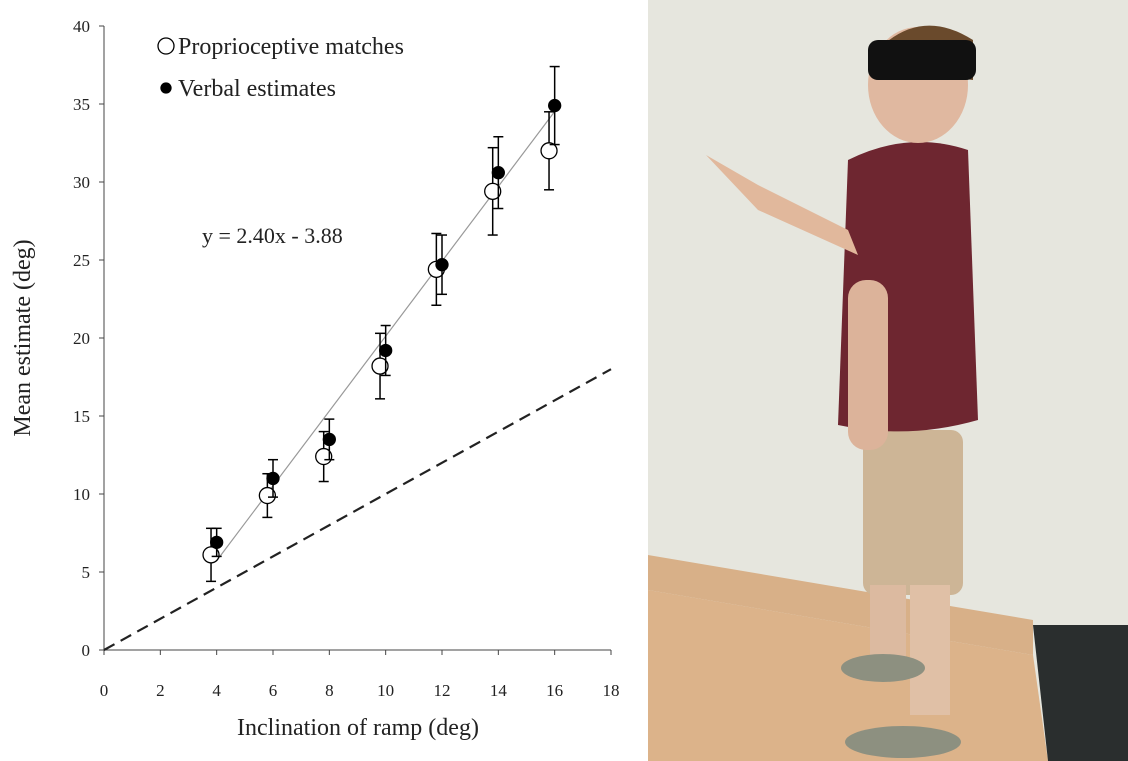 This screenshot has width=1128, height=761. What do you see at coordinates (81, 494) in the screenshot?
I see `y-tick-label: 10` at bounding box center [81, 494].